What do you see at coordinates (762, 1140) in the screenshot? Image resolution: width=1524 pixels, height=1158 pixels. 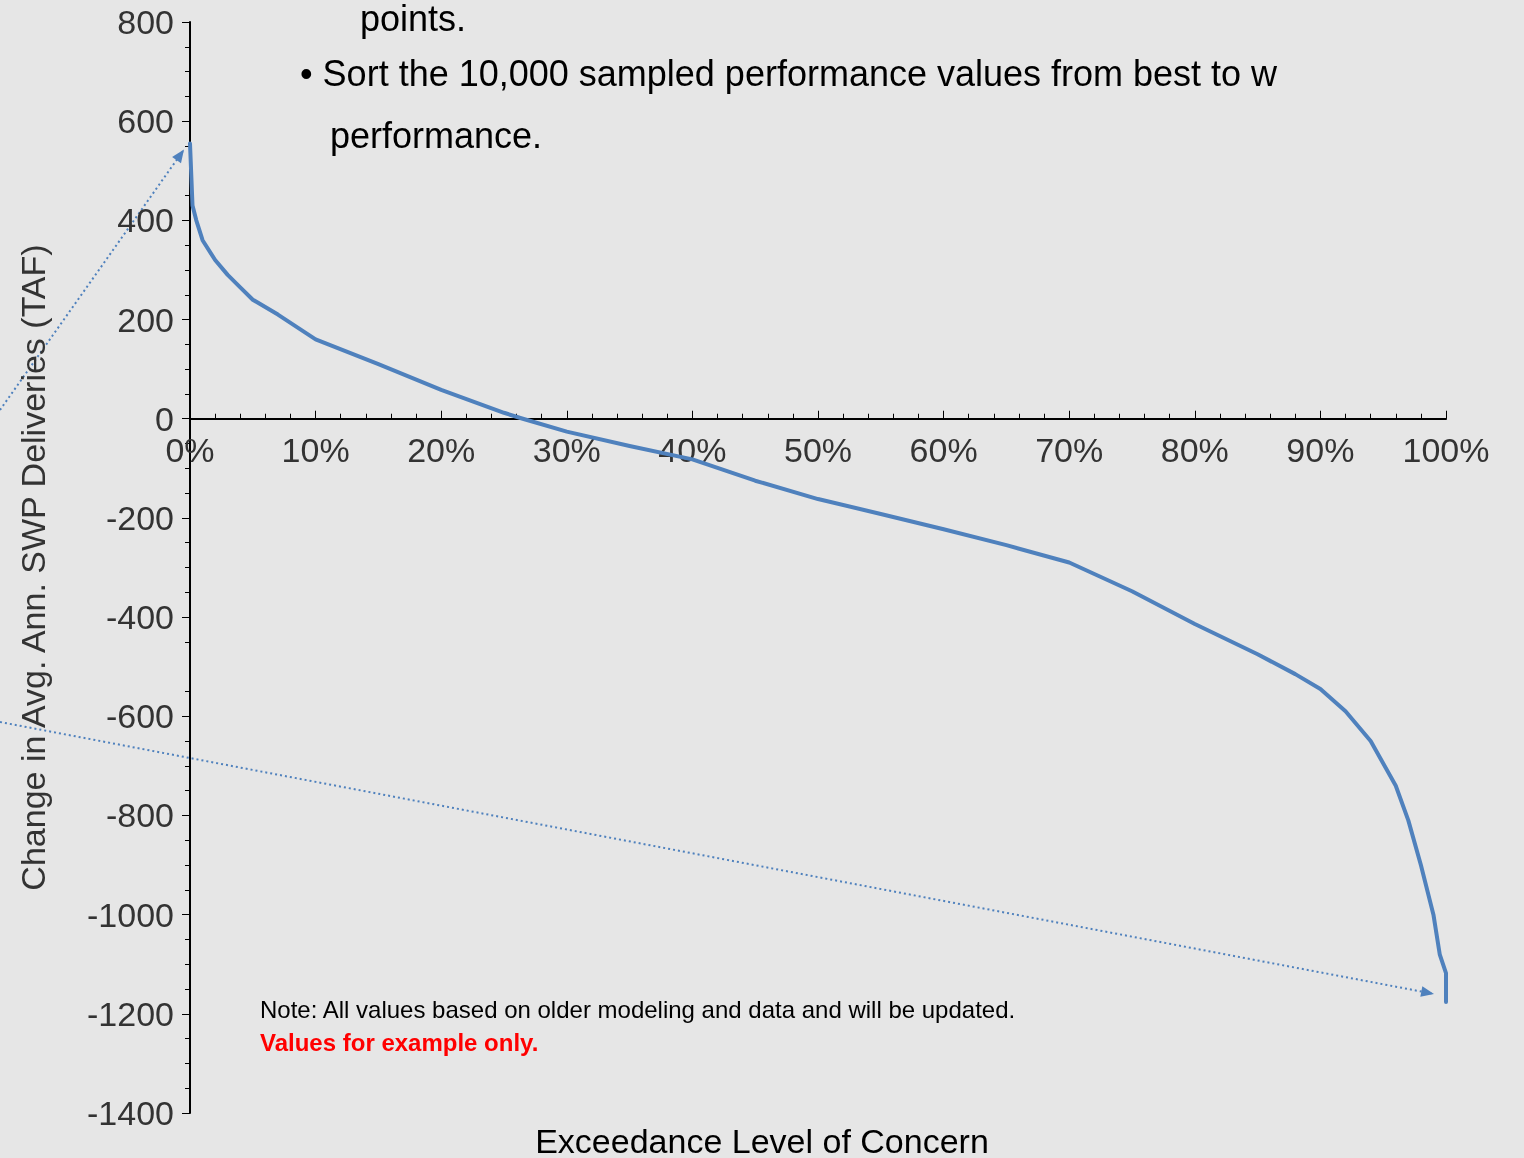 I see `x-axis-title: Exceedance Level of Concern` at bounding box center [762, 1140].